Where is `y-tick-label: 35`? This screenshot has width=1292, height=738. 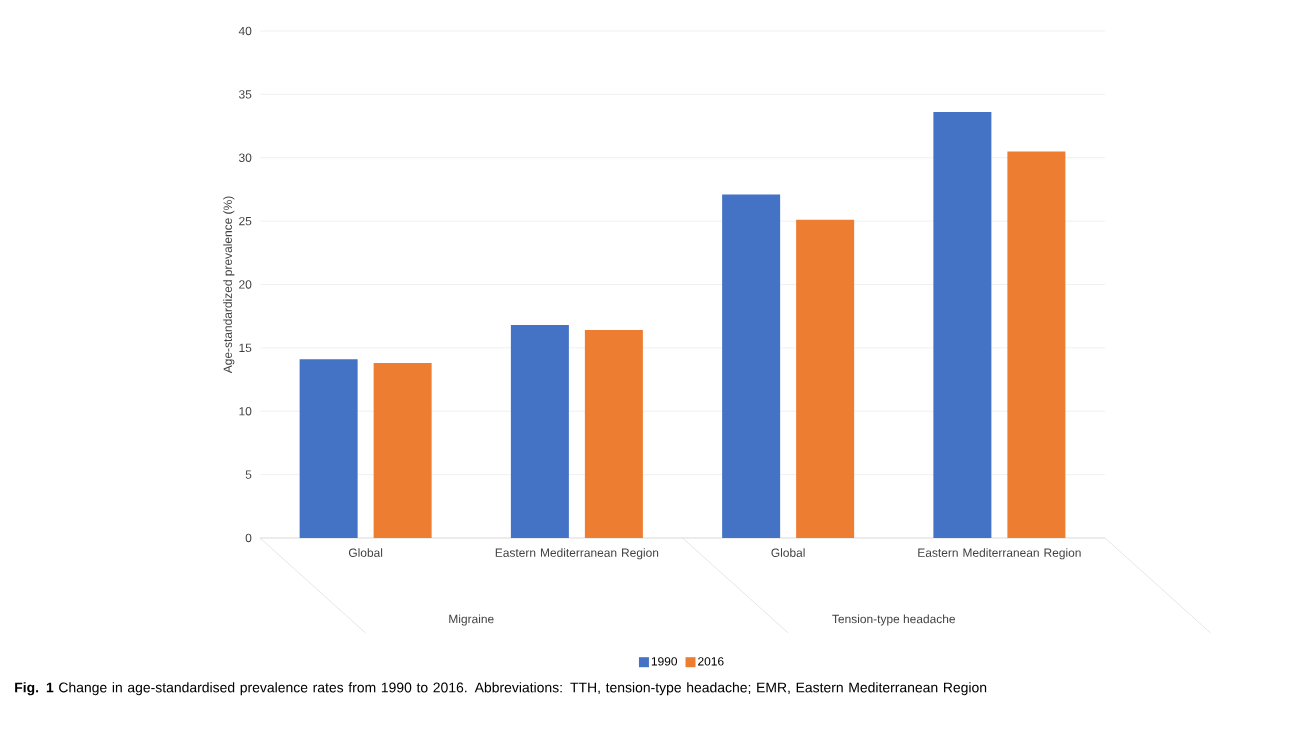 y-tick-label: 35 is located at coordinates (245, 94).